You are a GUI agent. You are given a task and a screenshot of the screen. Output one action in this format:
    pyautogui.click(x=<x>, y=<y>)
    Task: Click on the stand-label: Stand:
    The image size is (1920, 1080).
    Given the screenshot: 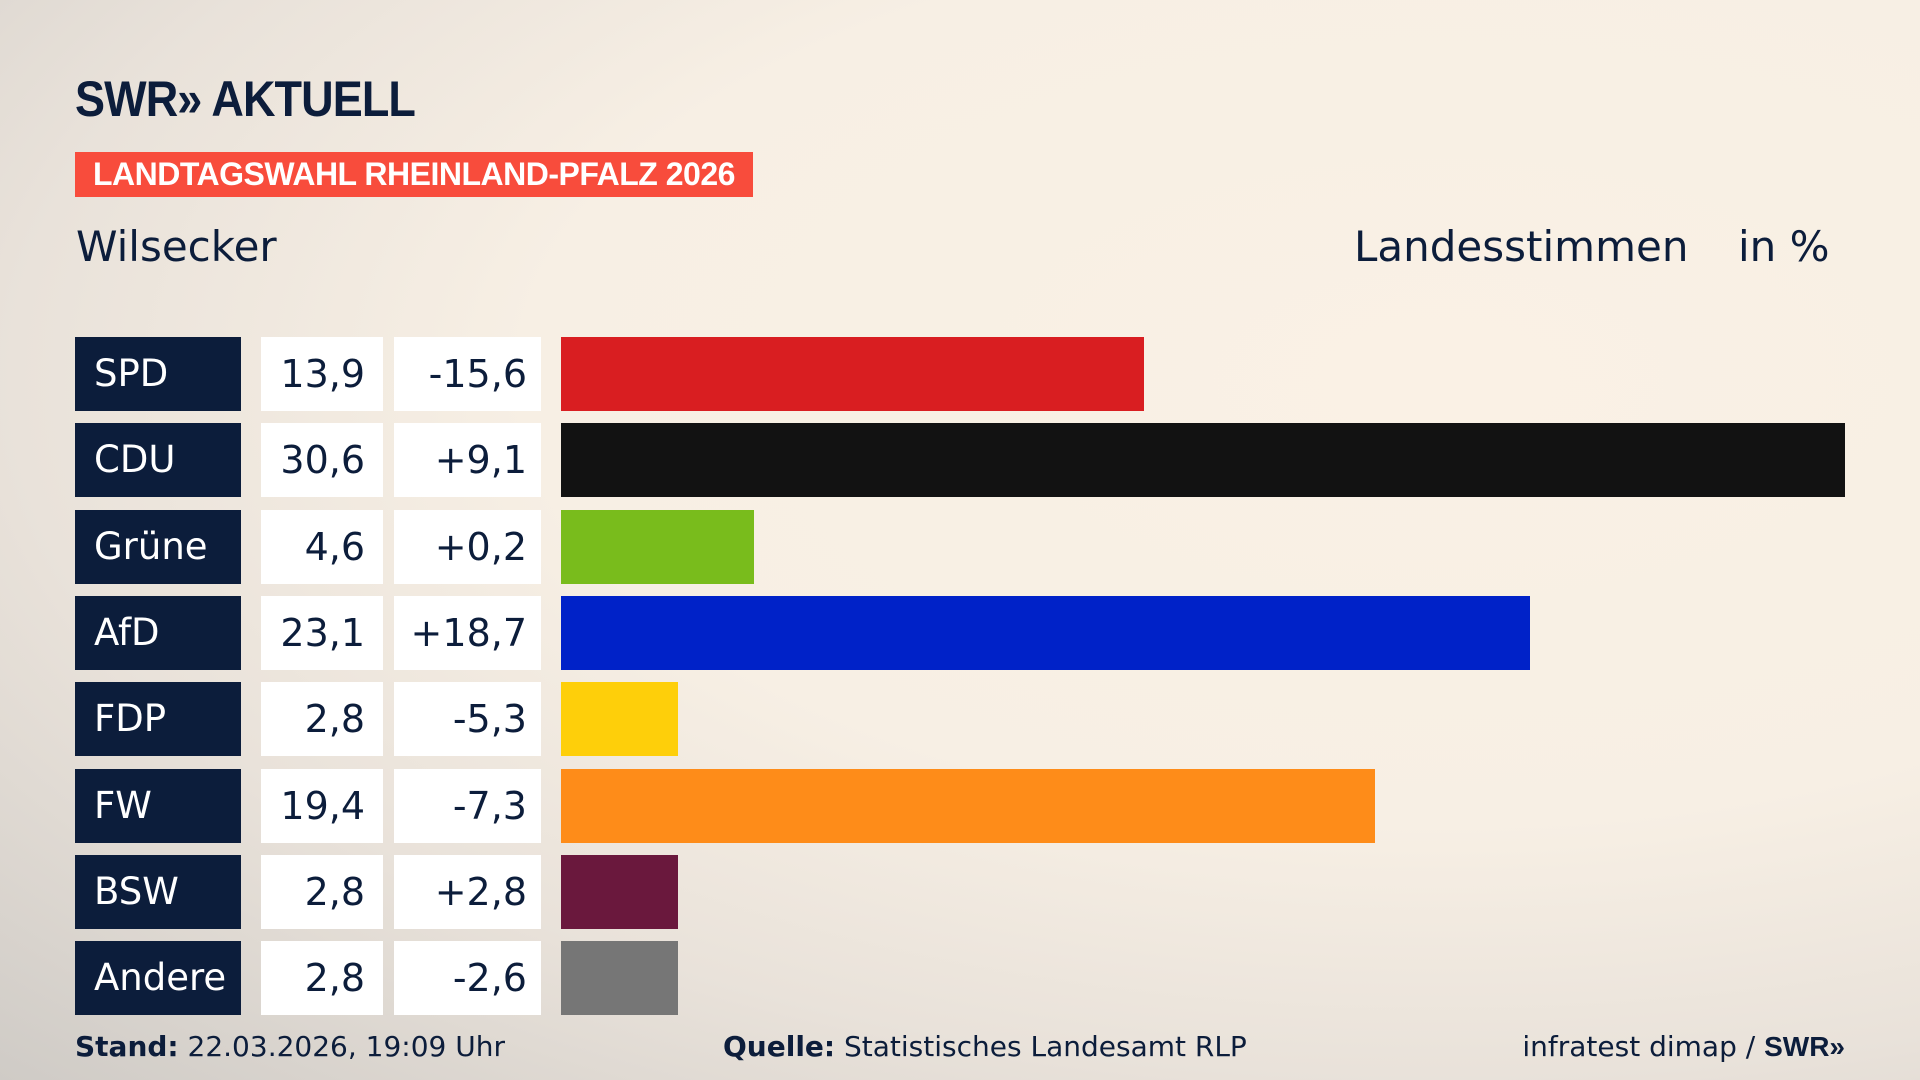 What is the action you would take?
    pyautogui.click(x=127, y=1046)
    